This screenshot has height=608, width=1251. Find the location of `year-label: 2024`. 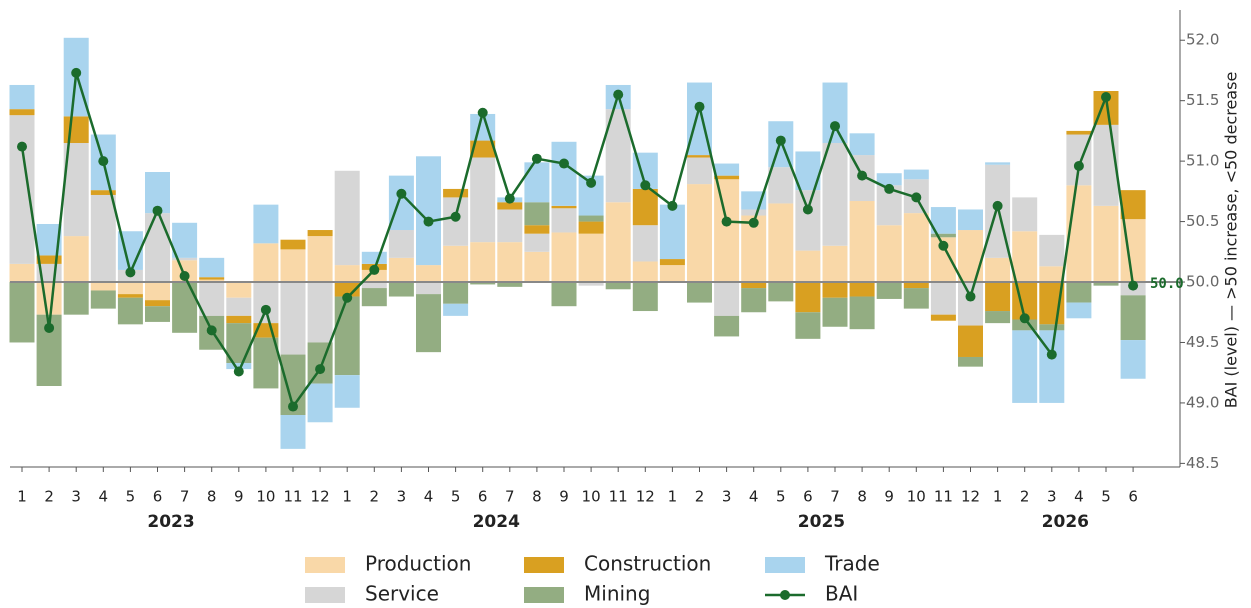

year-label: 2024 is located at coordinates (496, 522).